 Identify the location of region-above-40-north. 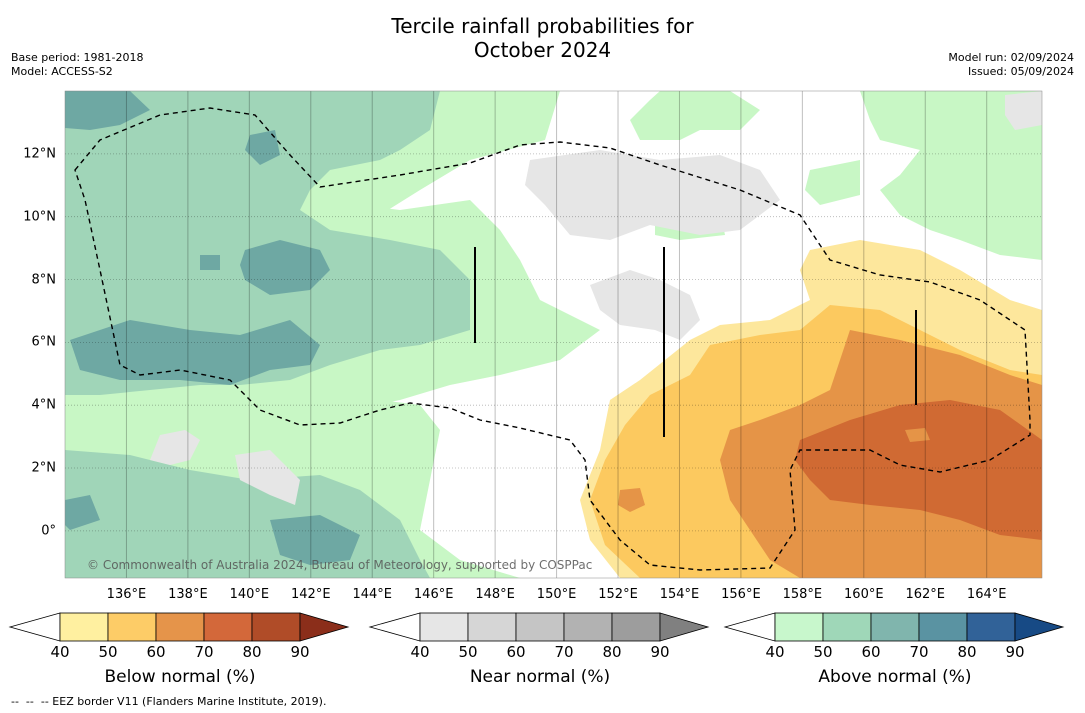
(695, 115).